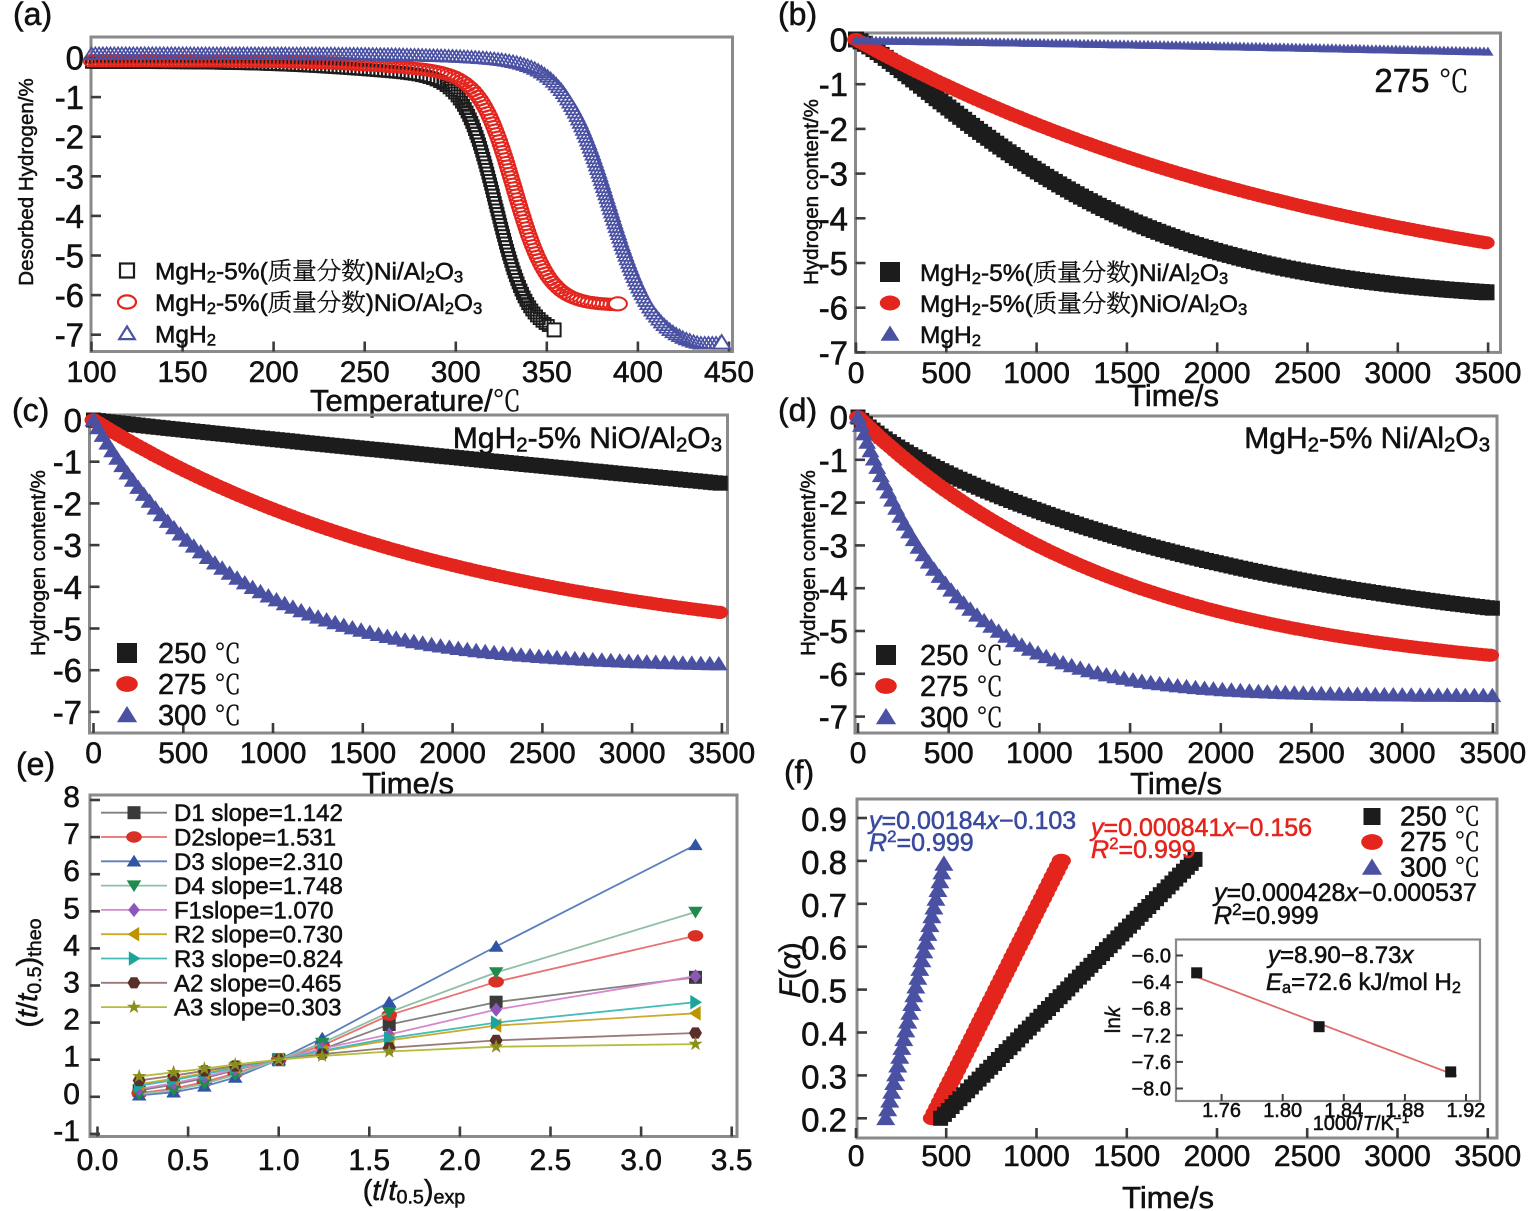 This screenshot has height=1211, width=1535. Describe the element at coordinates (1402, 753) in the screenshot. I see `svg-text: 3000` at that location.